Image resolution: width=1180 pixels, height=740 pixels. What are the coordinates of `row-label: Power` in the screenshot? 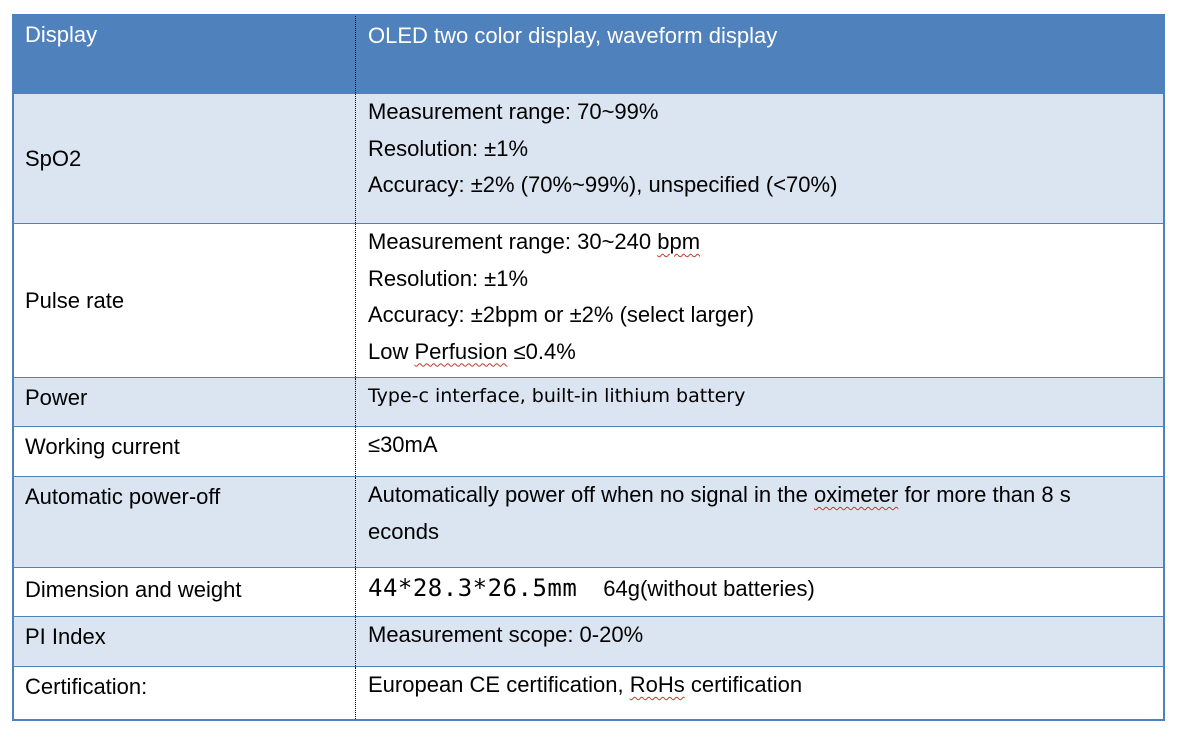 It's located at (185, 402).